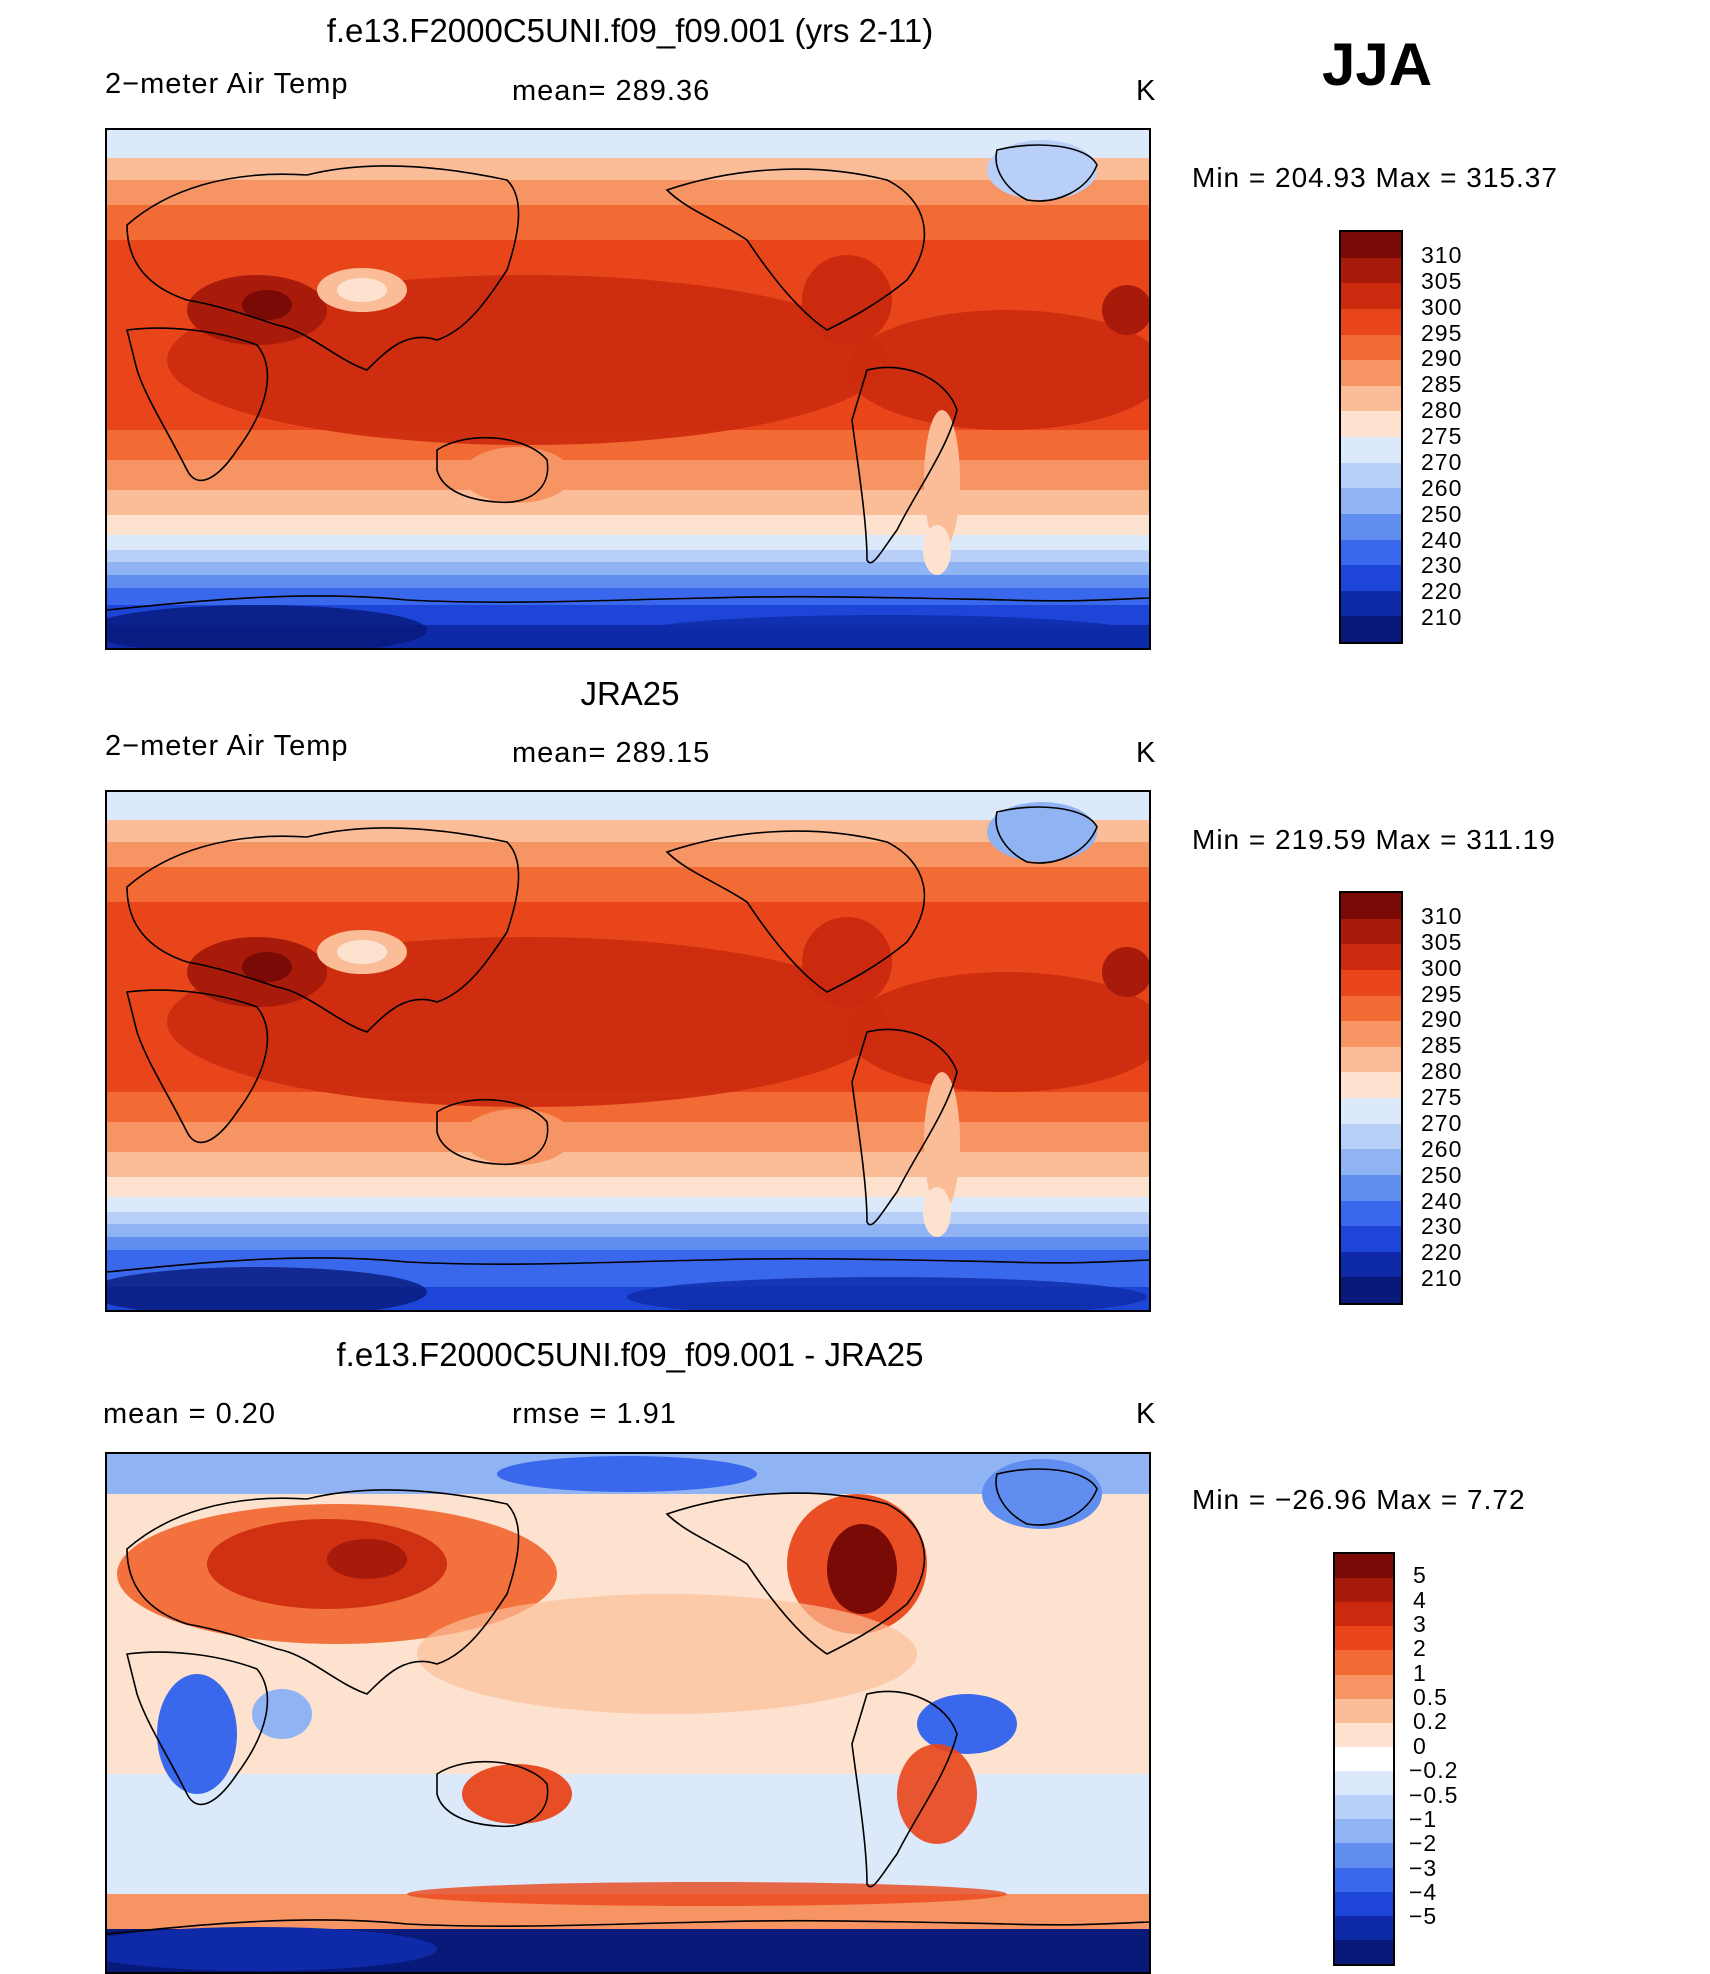 The height and width of the screenshot is (1974, 1710). What do you see at coordinates (1423, 1916) in the screenshot?
I see `colorbar-tick-label: −5` at bounding box center [1423, 1916].